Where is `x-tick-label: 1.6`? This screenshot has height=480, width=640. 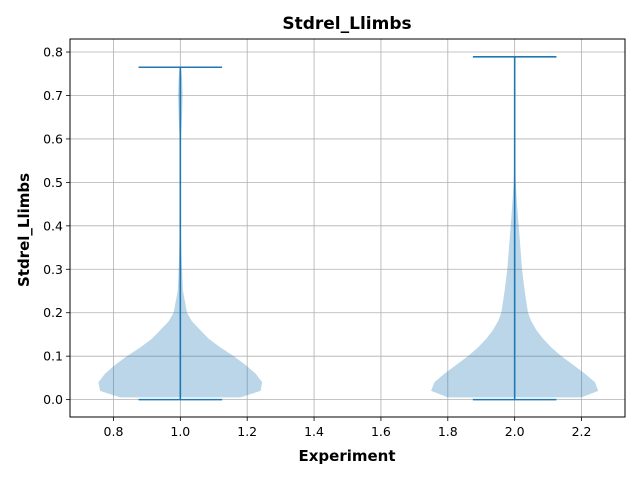 x-tick-label: 1.6 is located at coordinates (381, 431).